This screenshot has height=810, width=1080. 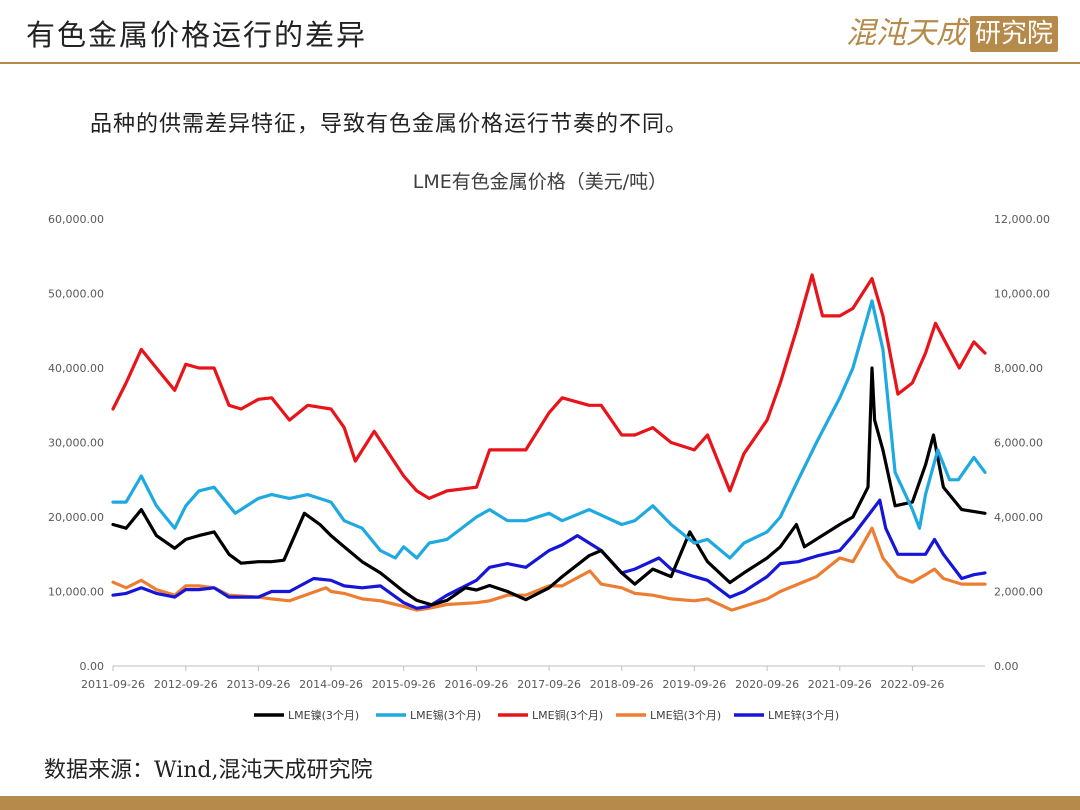 What do you see at coordinates (840, 684) in the screenshot?
I see `x-tick-label: 2021-09-26` at bounding box center [840, 684].